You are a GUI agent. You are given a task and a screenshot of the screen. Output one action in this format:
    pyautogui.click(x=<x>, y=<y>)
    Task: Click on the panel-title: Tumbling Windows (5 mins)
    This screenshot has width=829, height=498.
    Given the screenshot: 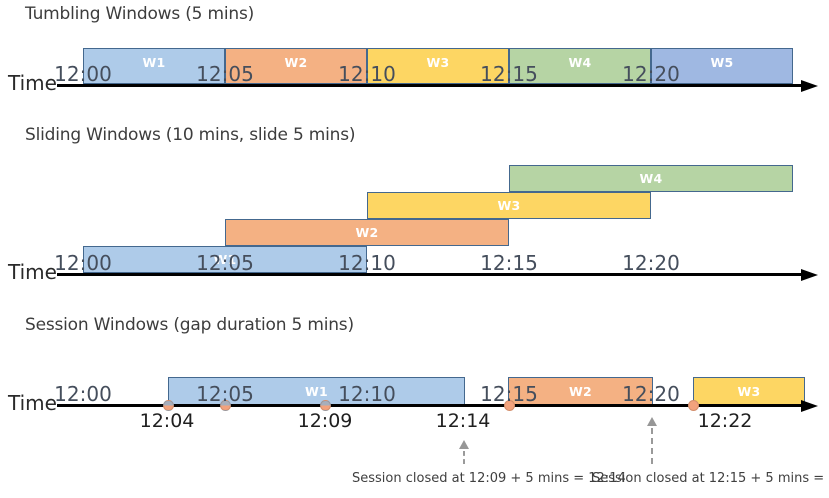 What is the action you would take?
    pyautogui.click(x=140, y=14)
    